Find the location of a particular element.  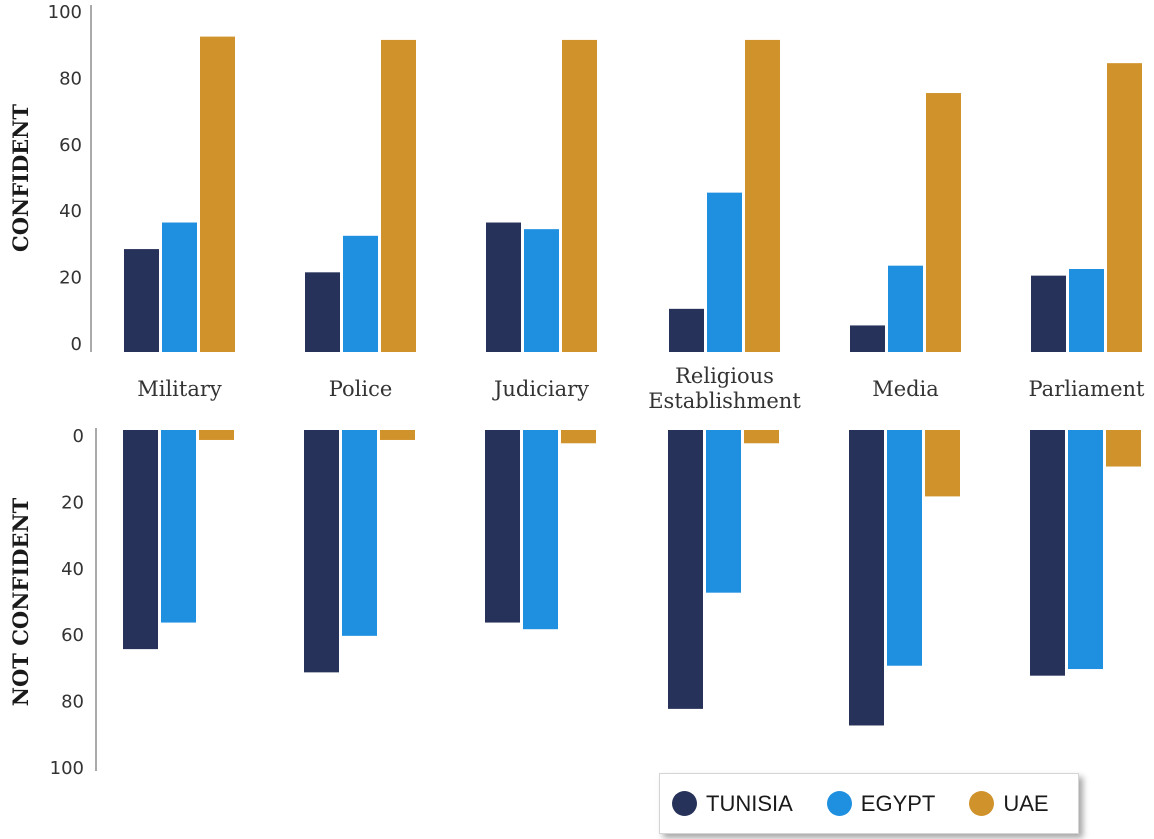

bar-not-confident-egypt-media is located at coordinates (904, 548).